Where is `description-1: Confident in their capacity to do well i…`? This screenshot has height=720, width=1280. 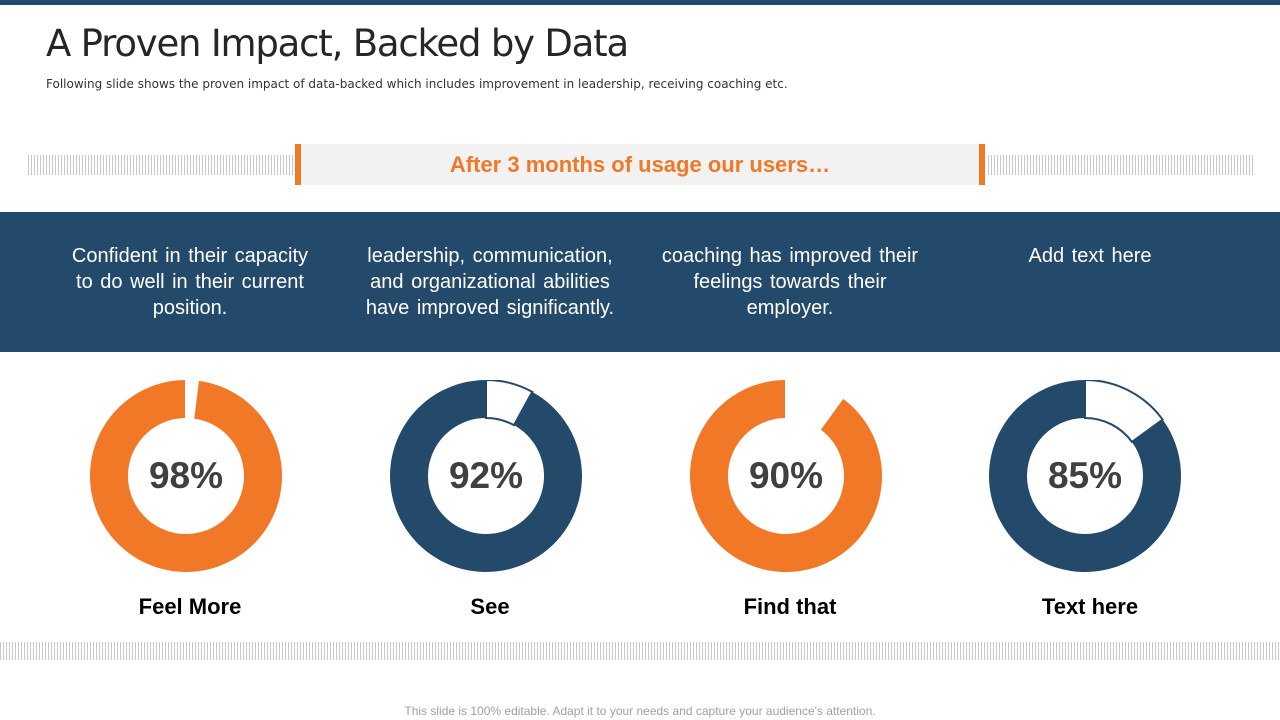 description-1: Confident in their capacity to do well i… is located at coordinates (190, 282).